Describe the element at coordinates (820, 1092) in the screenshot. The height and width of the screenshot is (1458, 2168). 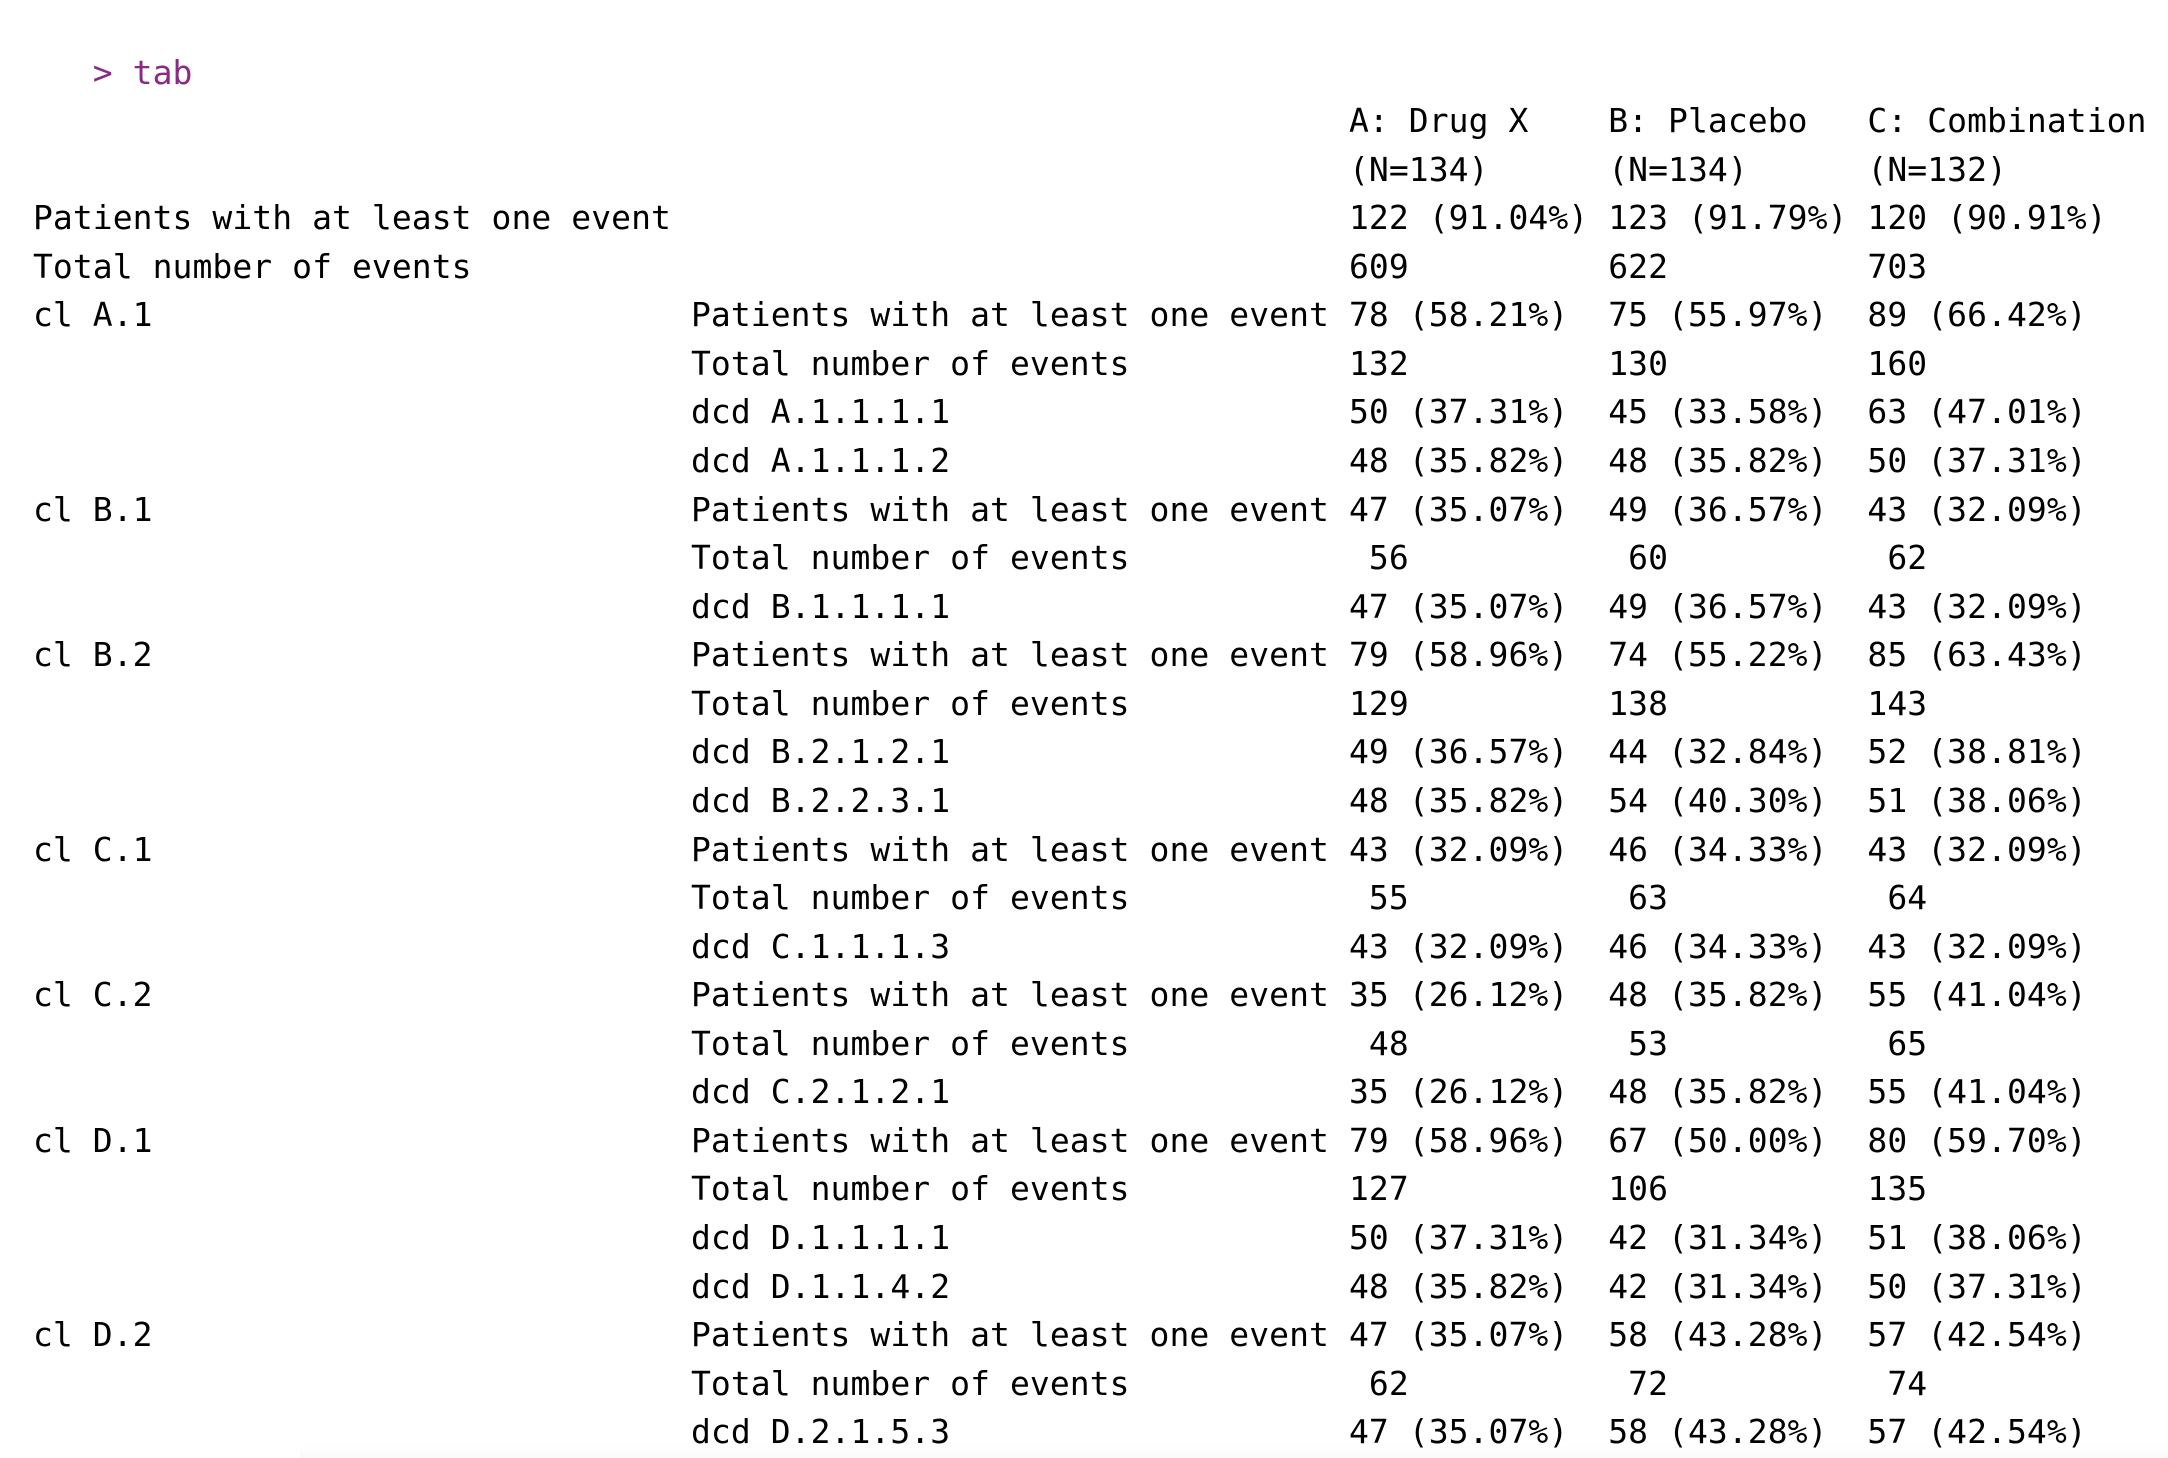
I see `row-label: dcd C.2.1.2.1` at that location.